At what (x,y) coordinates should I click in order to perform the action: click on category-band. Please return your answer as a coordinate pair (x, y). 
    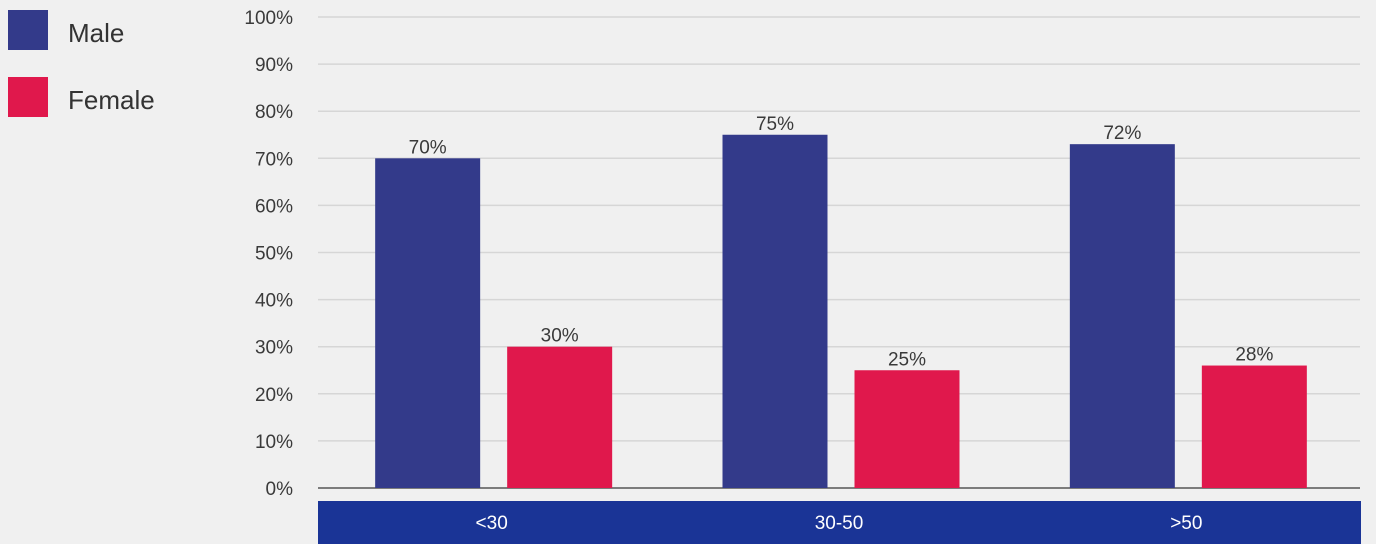
    Looking at the image, I should click on (839, 522).